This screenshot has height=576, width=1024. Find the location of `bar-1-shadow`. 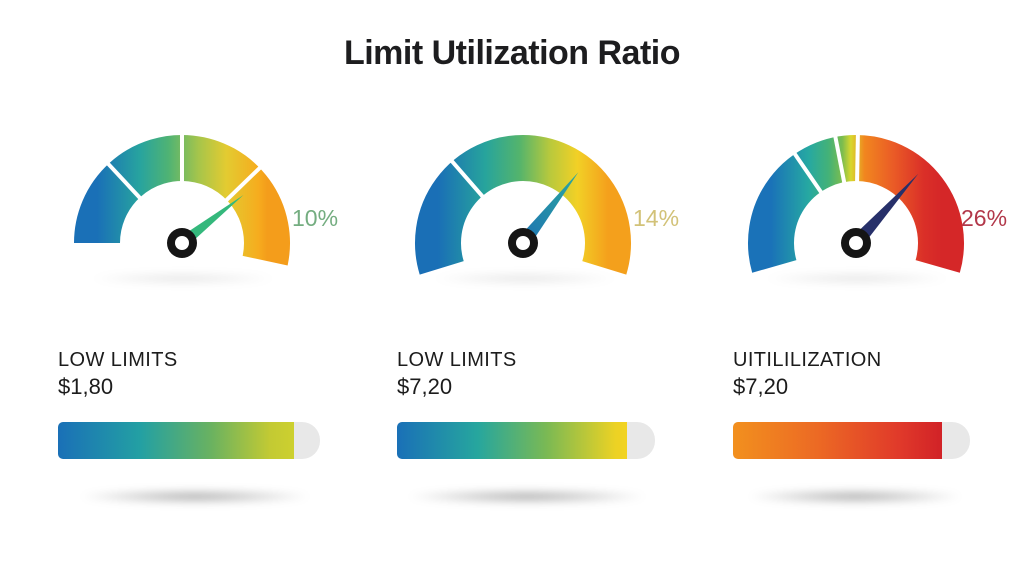

bar-1-shadow is located at coordinates (195, 496).